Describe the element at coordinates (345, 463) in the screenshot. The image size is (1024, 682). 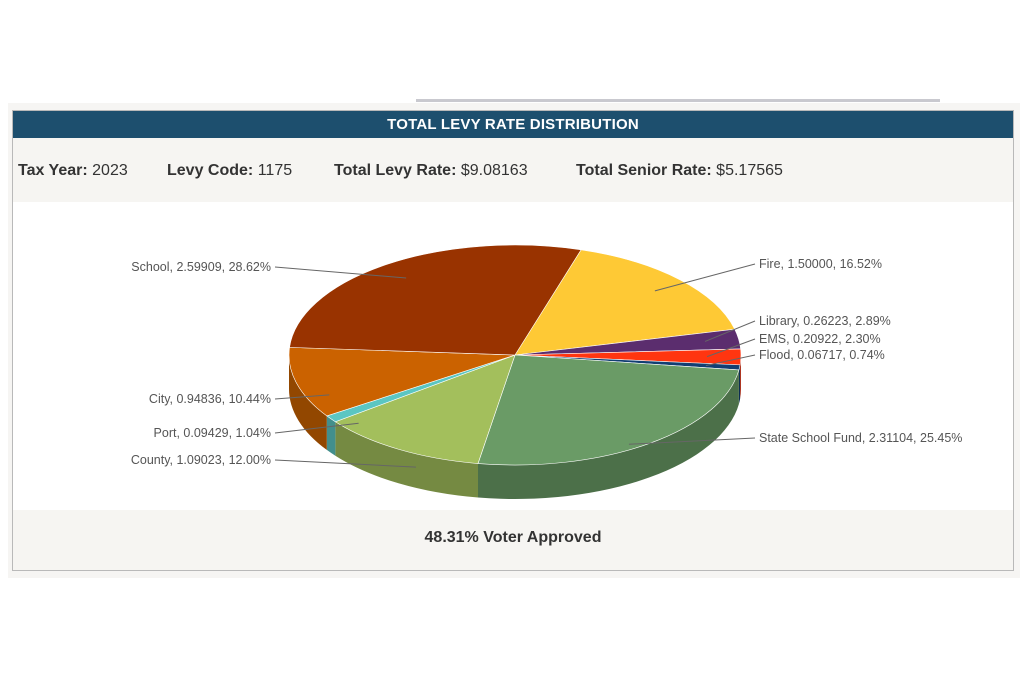
I see `leader-line-county` at that location.